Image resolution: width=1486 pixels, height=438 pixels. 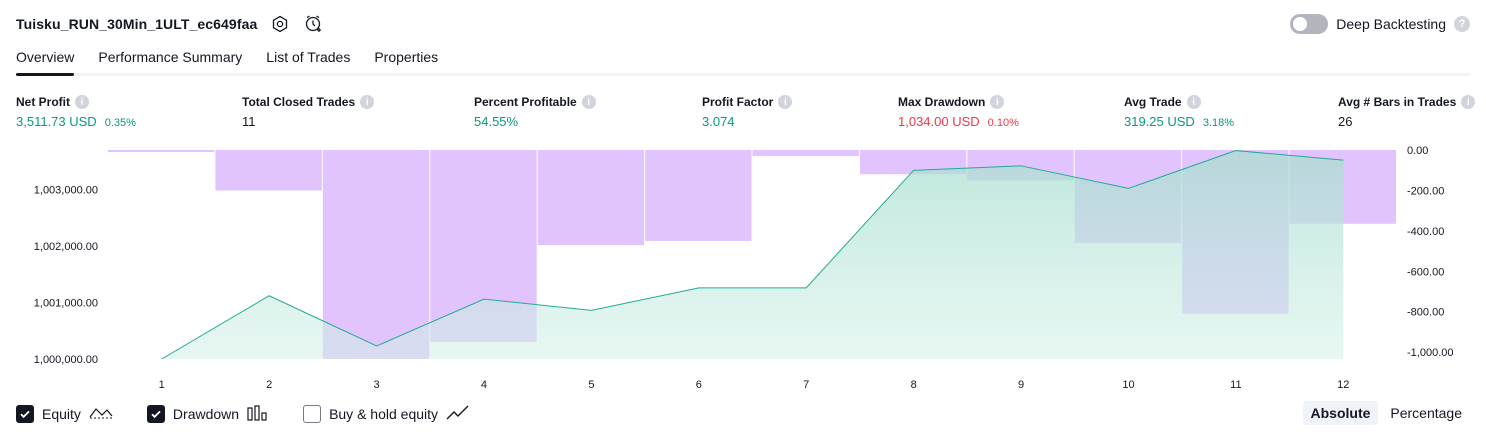 I want to click on right-axis-tick-label: -800.00, so click(x=1425, y=313).